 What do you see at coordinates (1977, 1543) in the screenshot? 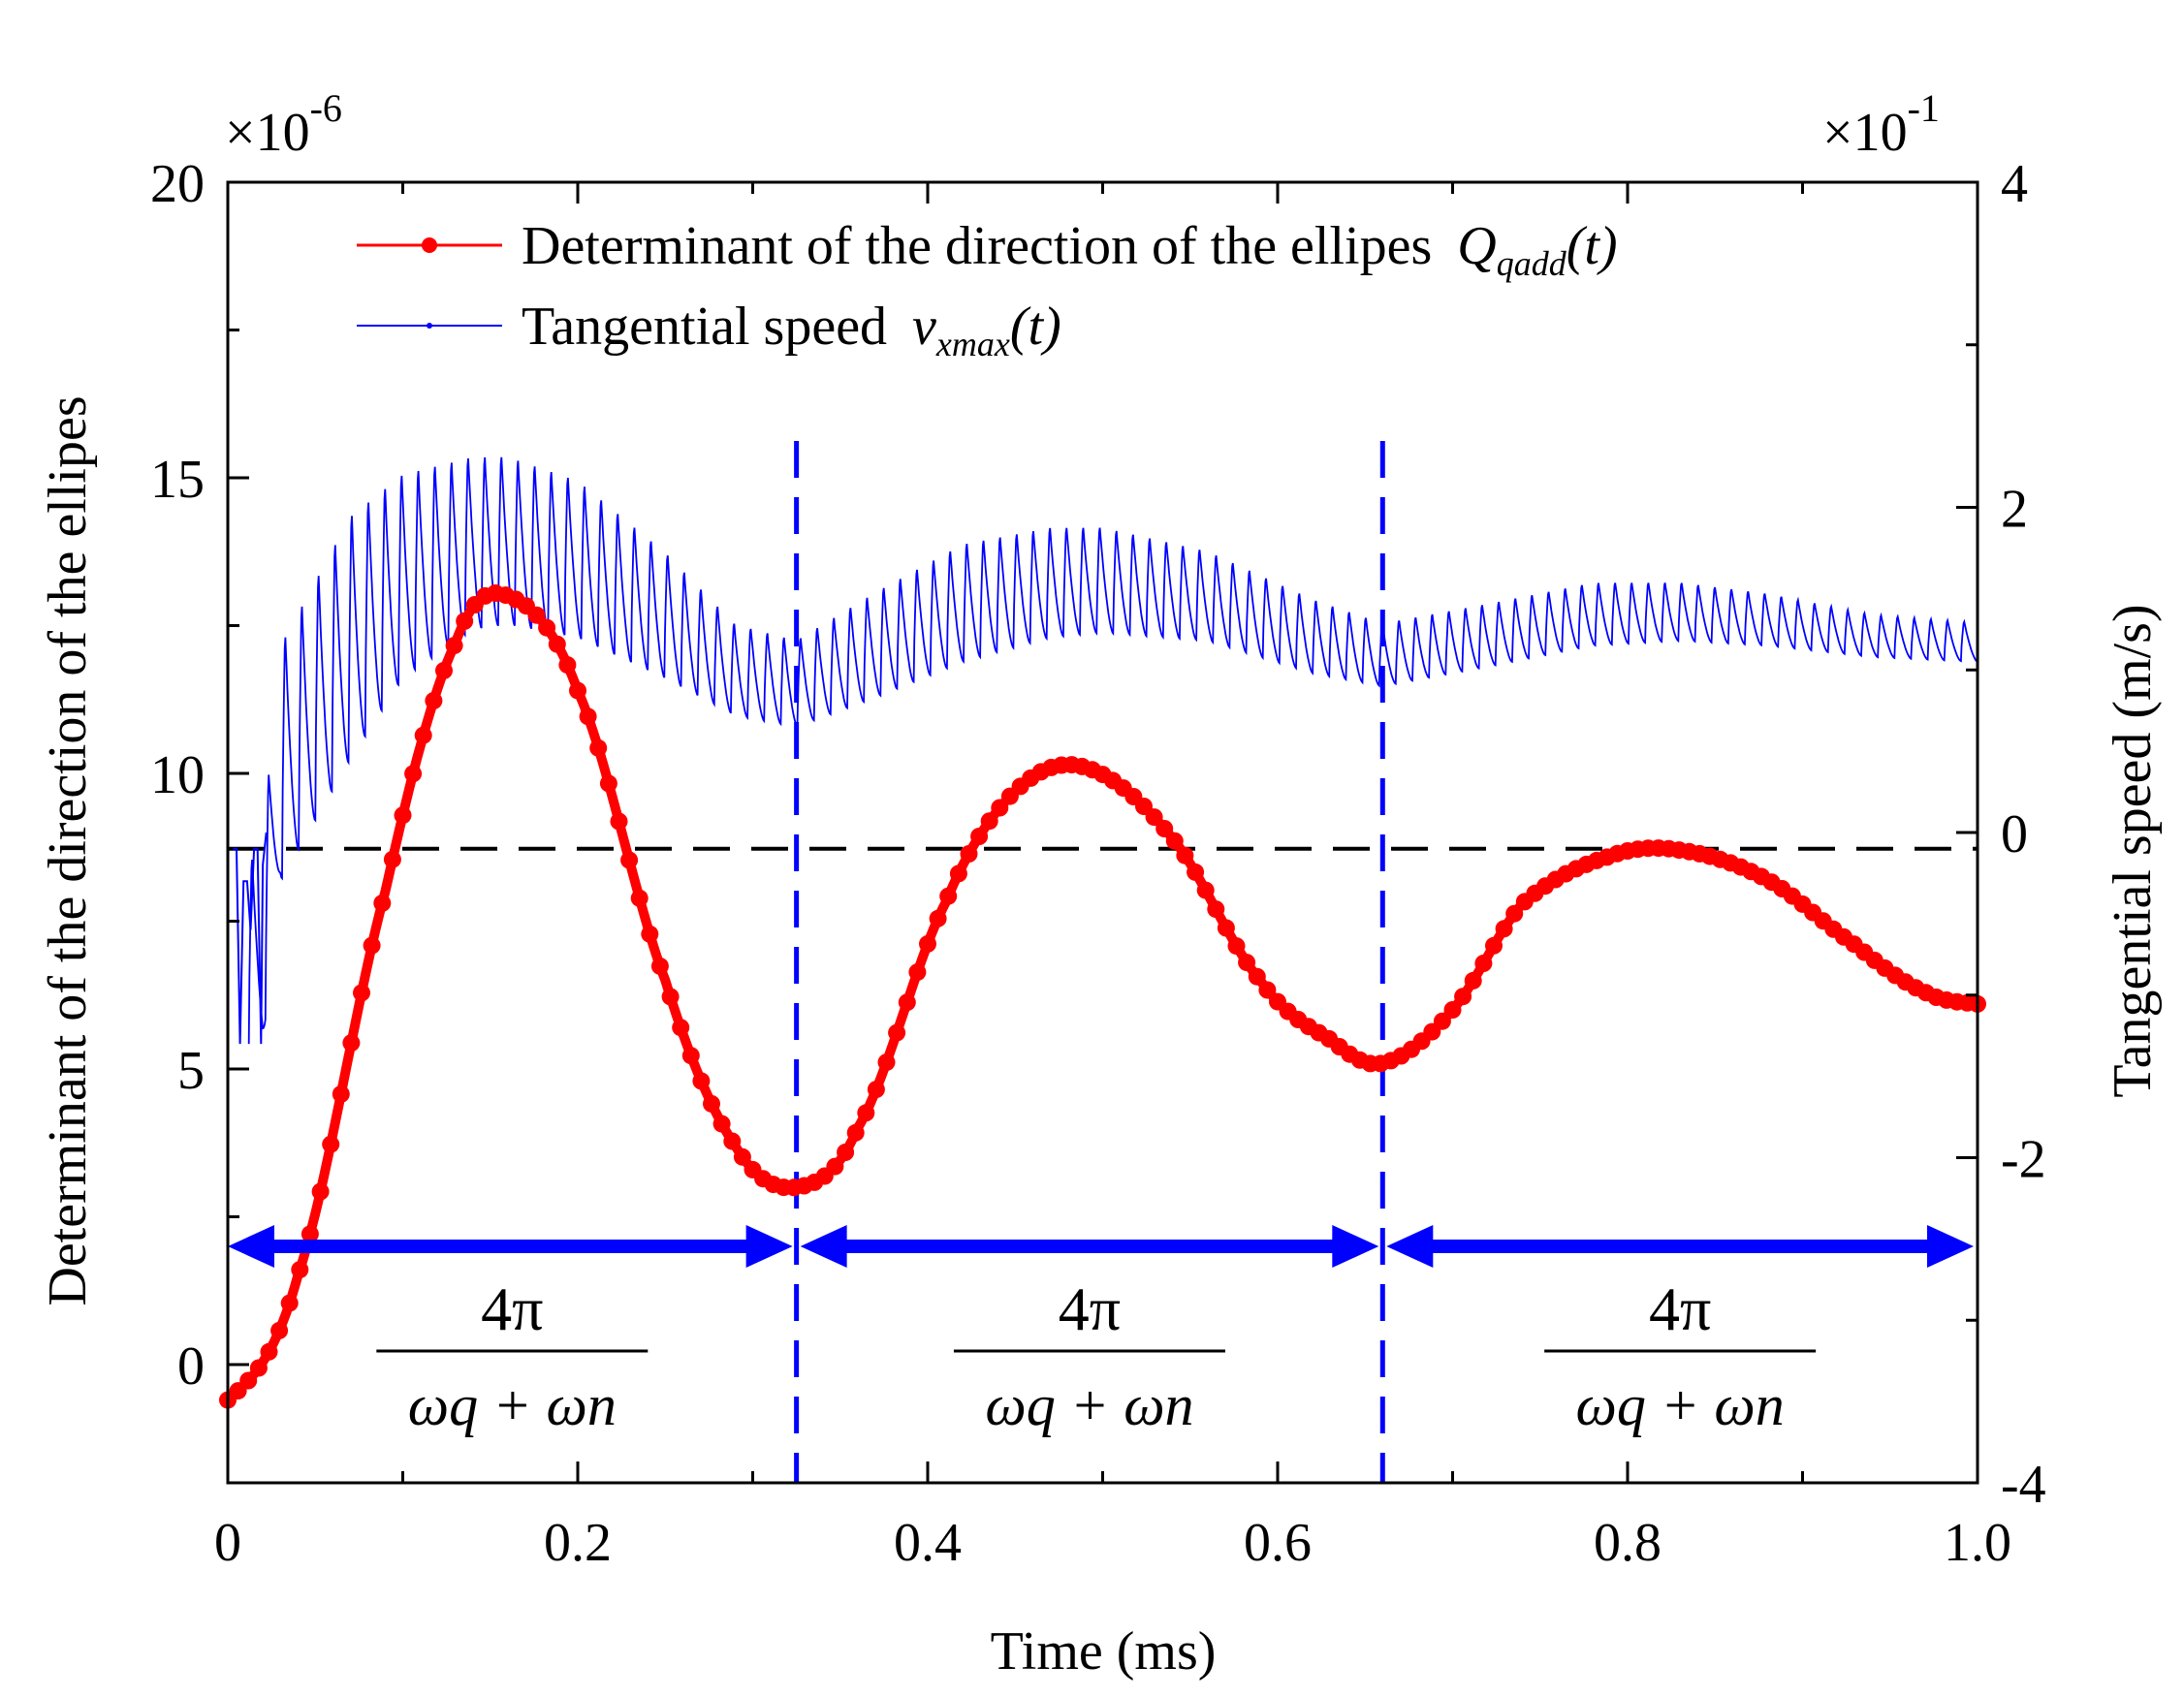
I see `x-tick-label: 1.0` at bounding box center [1977, 1543].